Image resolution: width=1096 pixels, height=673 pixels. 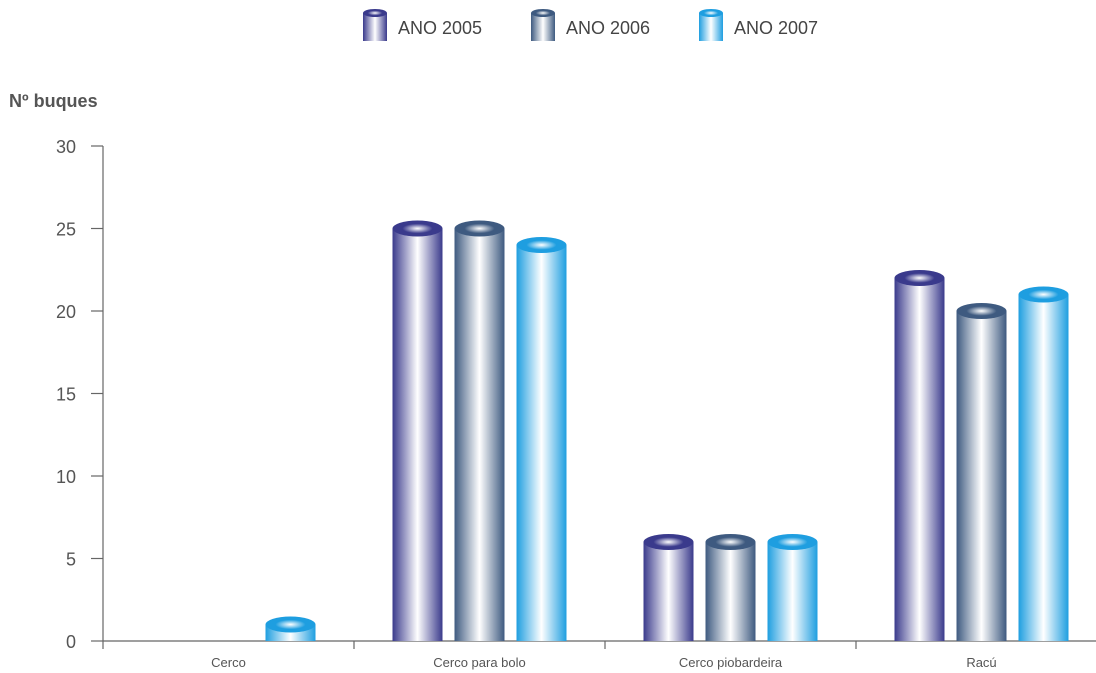 I want to click on x-tick-label: Racú, so click(x=981, y=662).